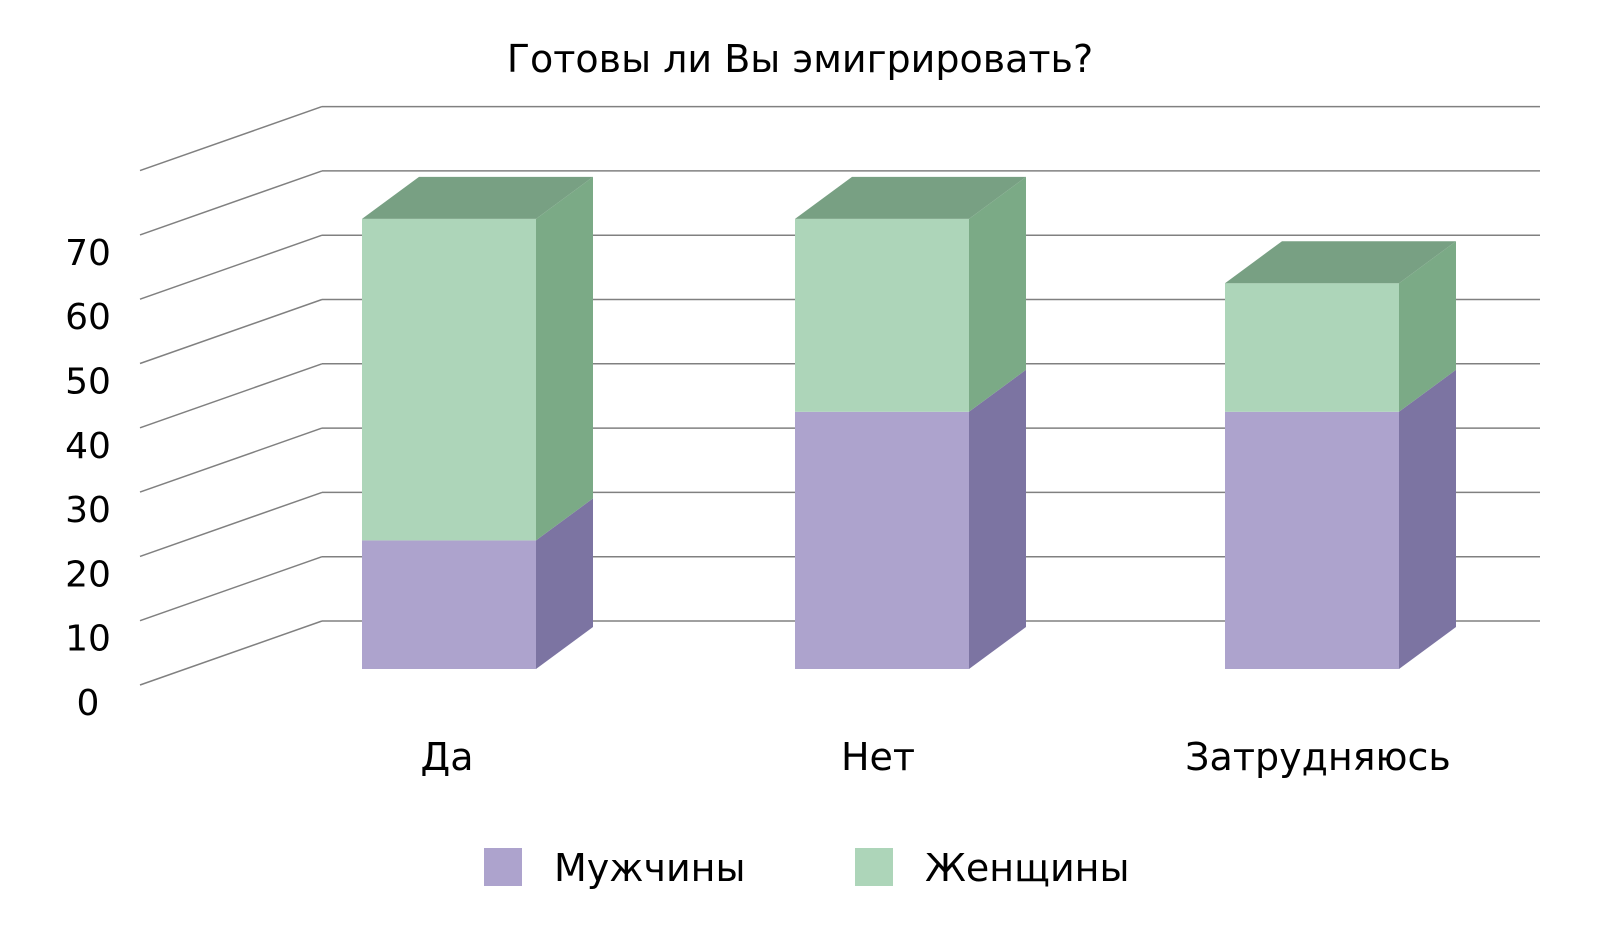 The width and height of the screenshot is (1600, 931). I want to click on y-tick-label: 10, so click(88, 639).